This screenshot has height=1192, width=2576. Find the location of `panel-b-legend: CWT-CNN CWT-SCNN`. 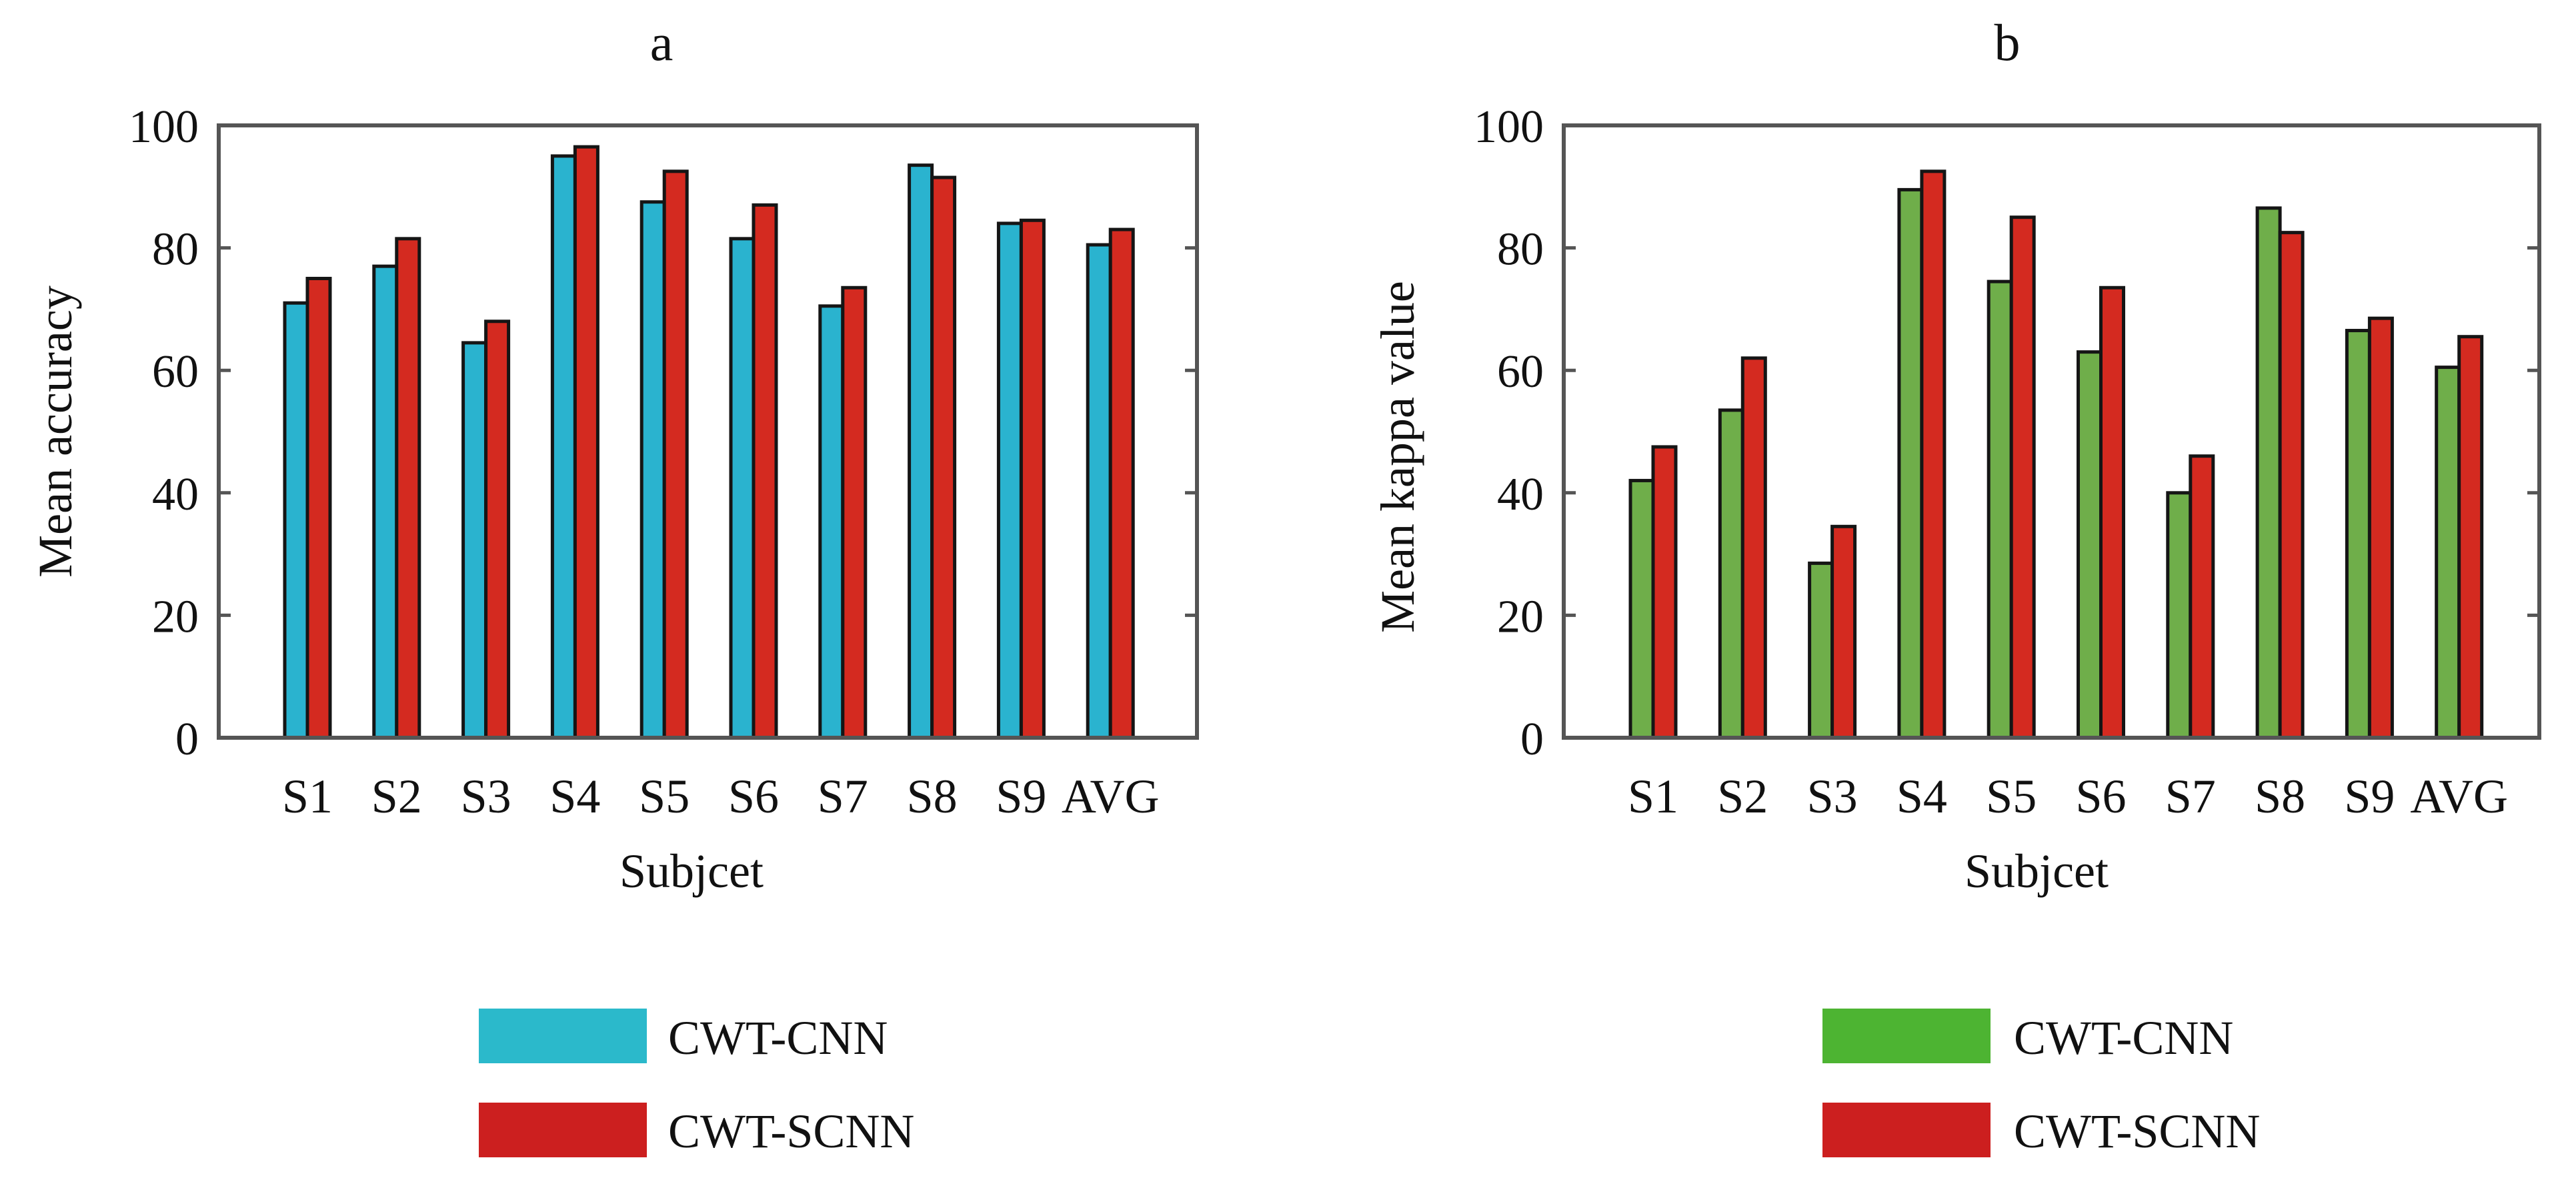

panel-b-legend: CWT-CNN CWT-SCNN is located at coordinates (2041, 1083).